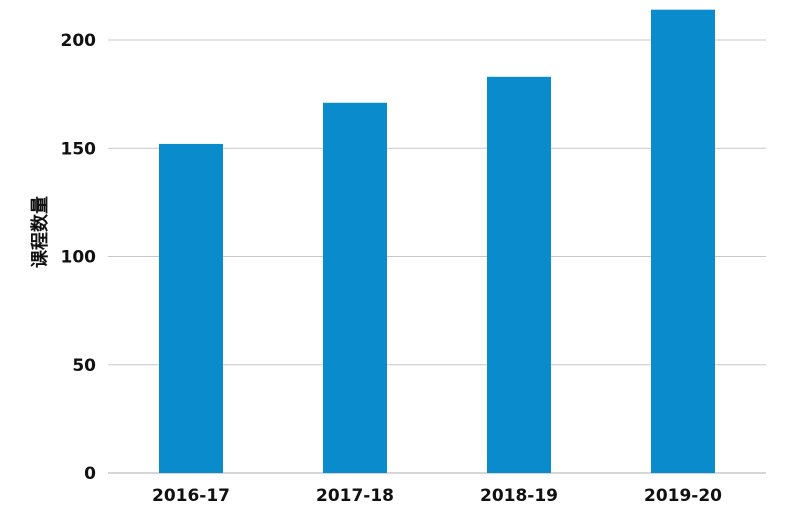  I want to click on y-tick-labels: 0 50 100 150 200, so click(79, 257).